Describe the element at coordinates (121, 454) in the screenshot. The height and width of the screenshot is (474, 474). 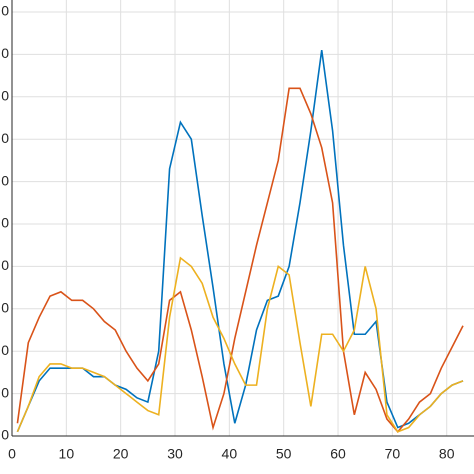
I see `x-tick-label: 20` at that location.